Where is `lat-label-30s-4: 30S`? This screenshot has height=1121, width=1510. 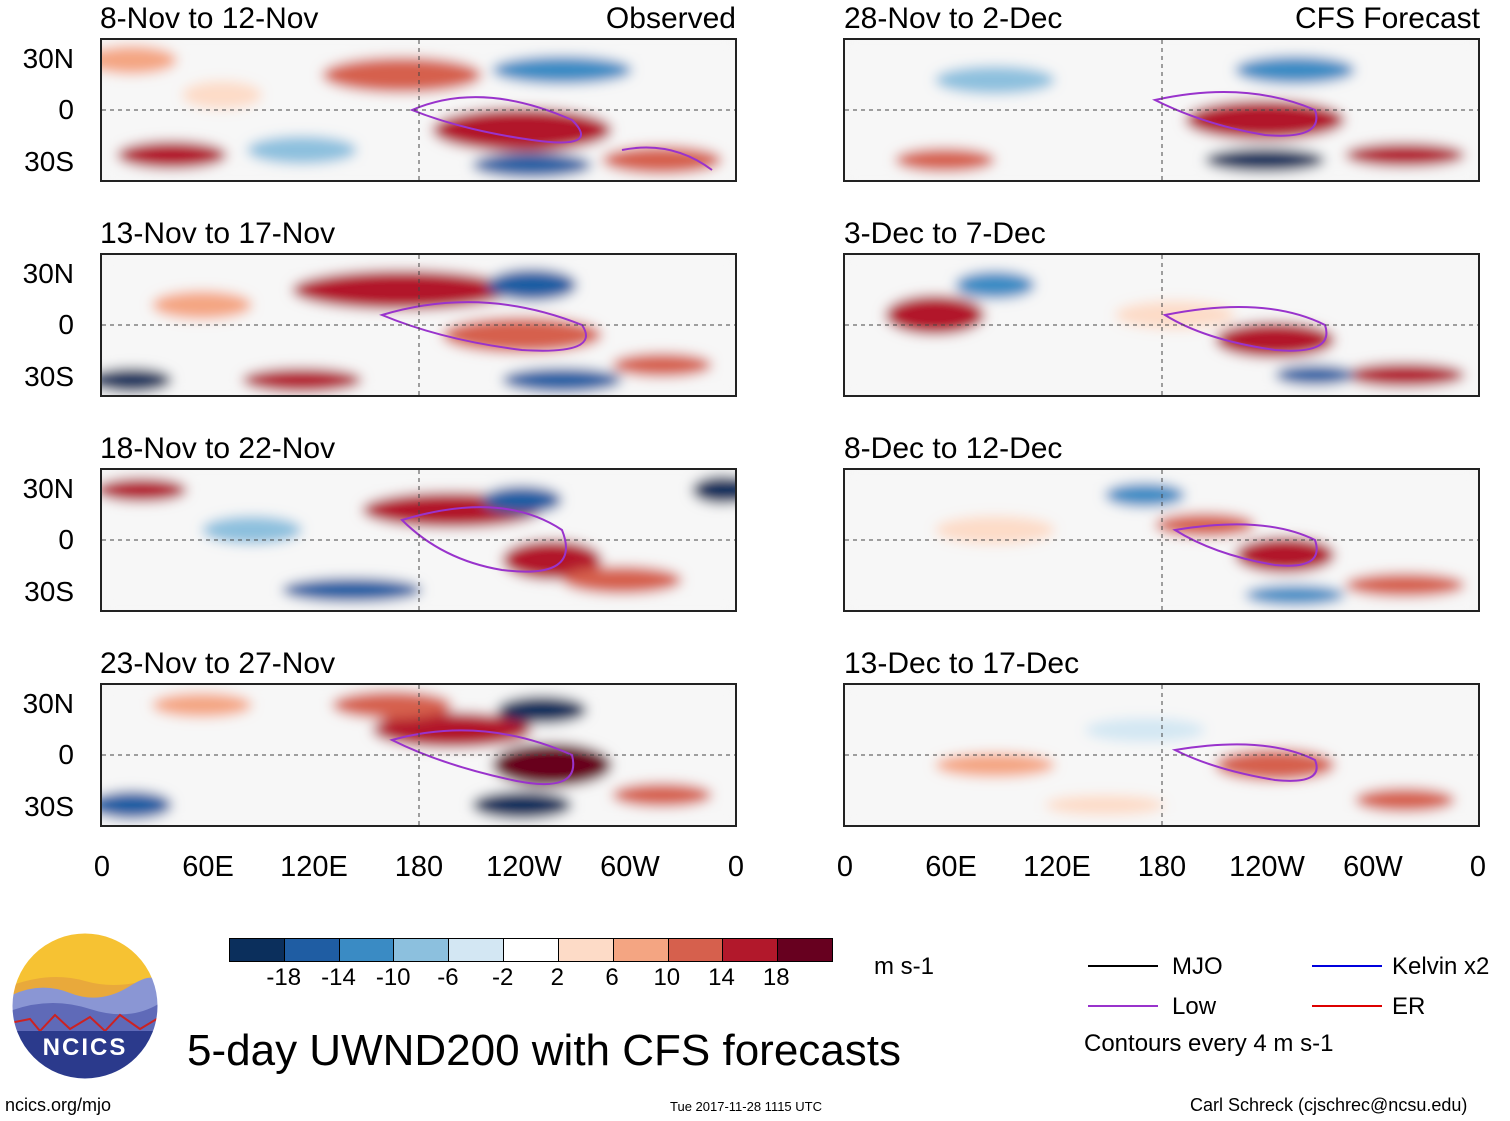 lat-label-30s-4: 30S is located at coordinates (49, 806).